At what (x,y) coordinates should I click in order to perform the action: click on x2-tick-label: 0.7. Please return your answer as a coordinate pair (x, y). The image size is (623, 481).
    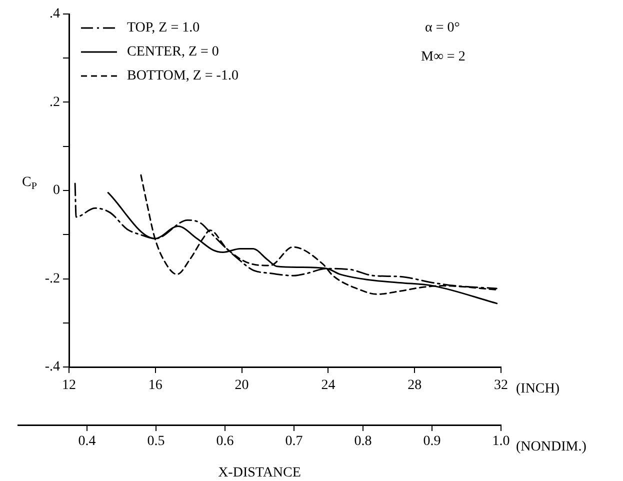
    Looking at the image, I should click on (294, 442).